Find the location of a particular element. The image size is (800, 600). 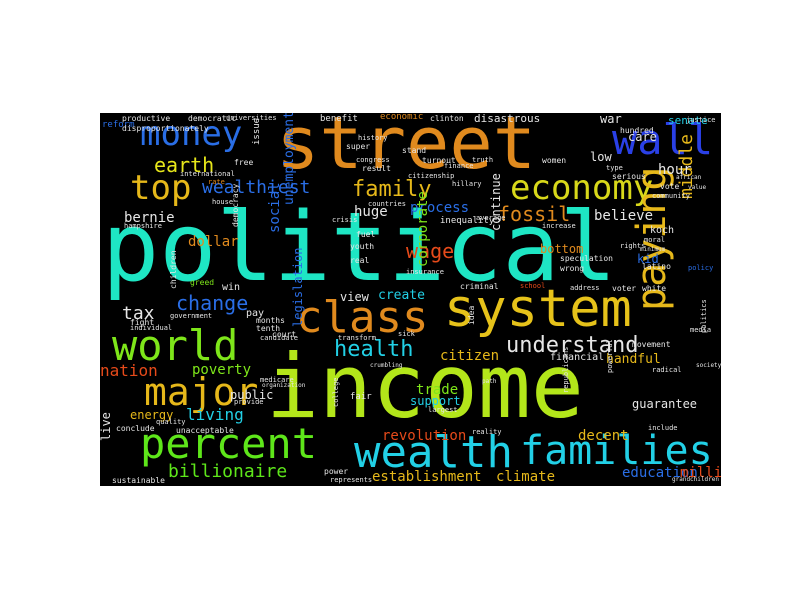

word-government: government is located at coordinates (191, 316).